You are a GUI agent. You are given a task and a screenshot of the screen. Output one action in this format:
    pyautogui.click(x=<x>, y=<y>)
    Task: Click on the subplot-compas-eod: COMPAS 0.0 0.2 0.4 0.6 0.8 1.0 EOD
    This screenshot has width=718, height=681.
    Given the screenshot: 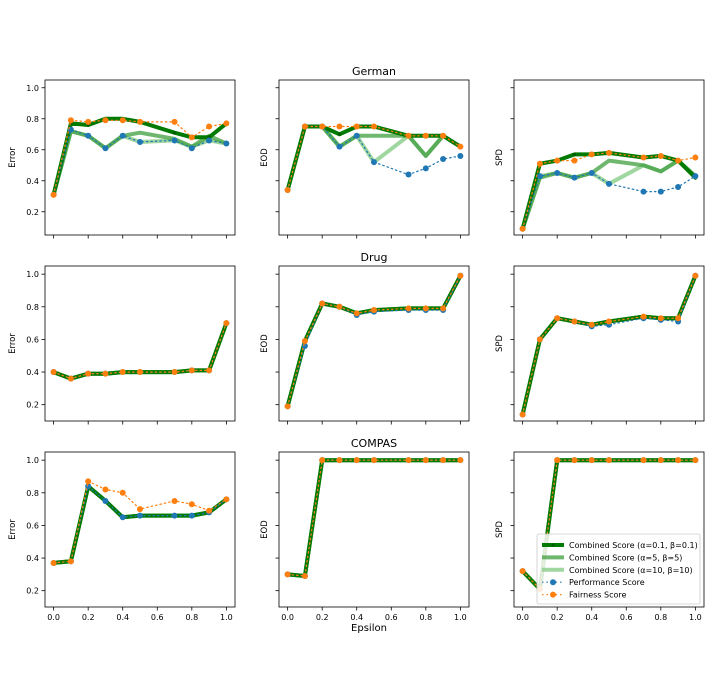 What is the action you would take?
    pyautogui.click(x=365, y=529)
    